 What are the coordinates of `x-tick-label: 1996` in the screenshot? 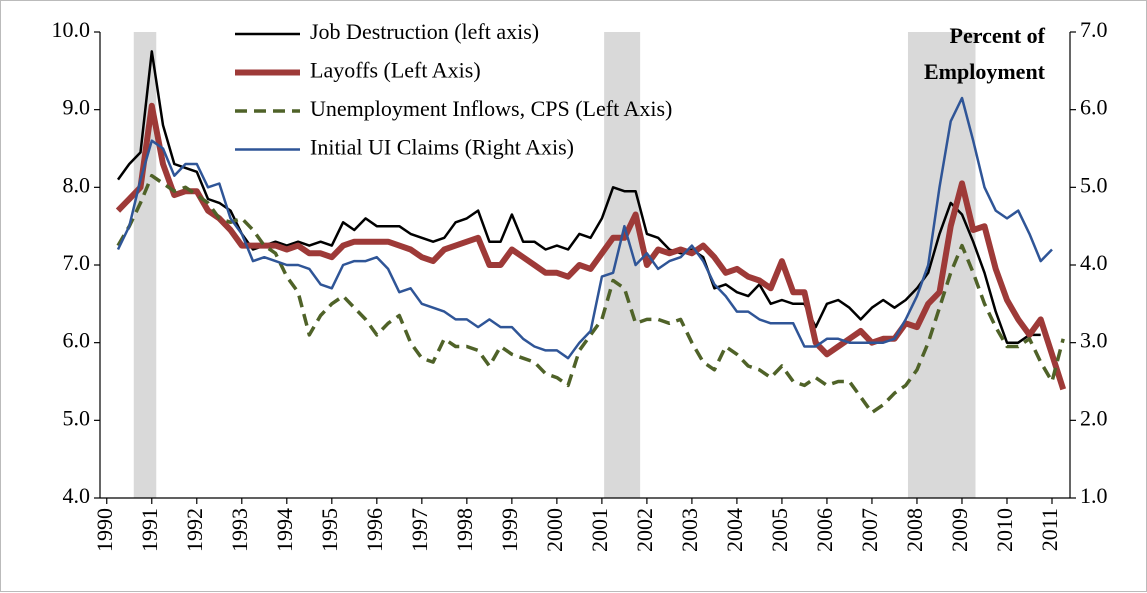 It's located at (374, 530).